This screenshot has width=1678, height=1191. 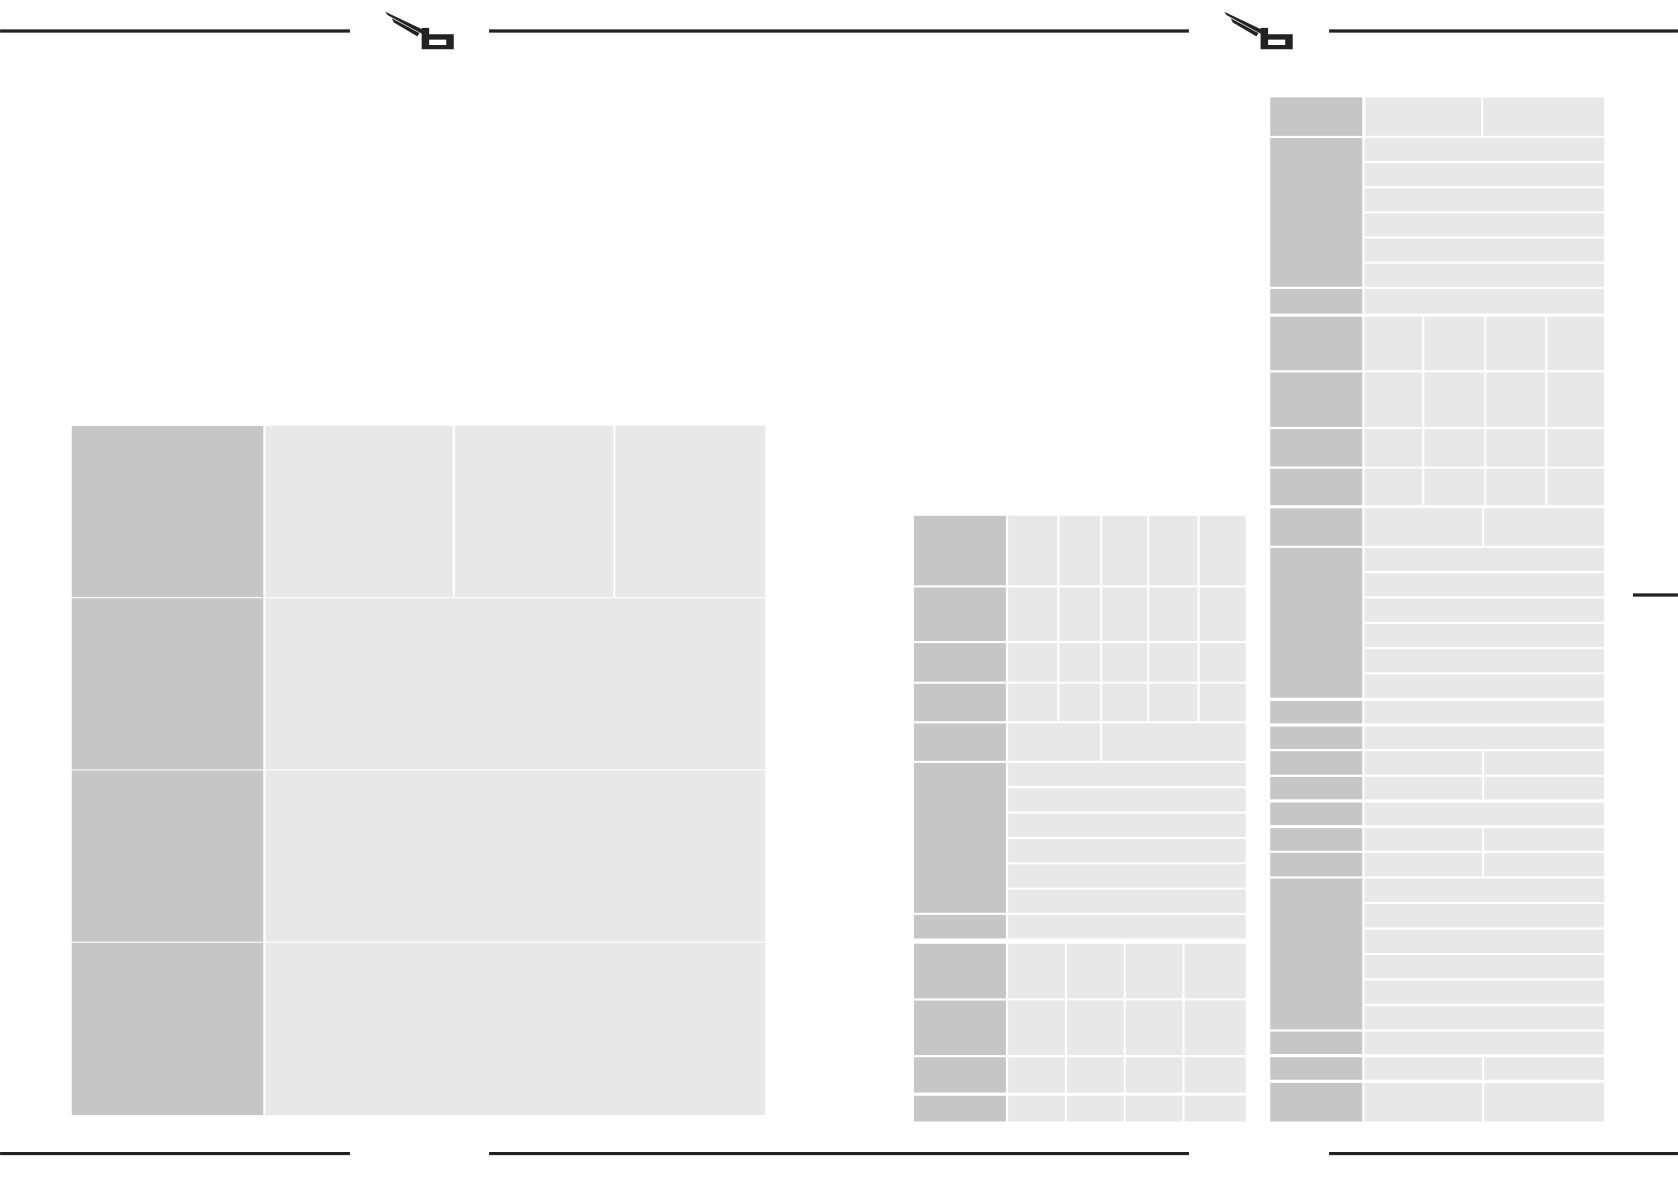 I want to click on logo-slash, so click(x=407, y=24).